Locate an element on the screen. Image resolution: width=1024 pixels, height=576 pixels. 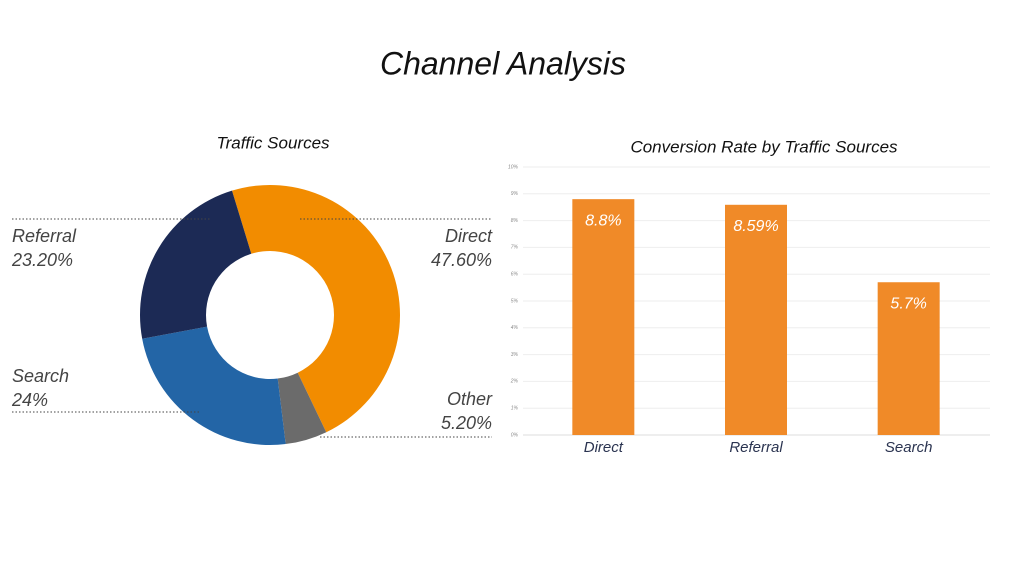
slice-value: 47.60% is located at coordinates (461, 260).